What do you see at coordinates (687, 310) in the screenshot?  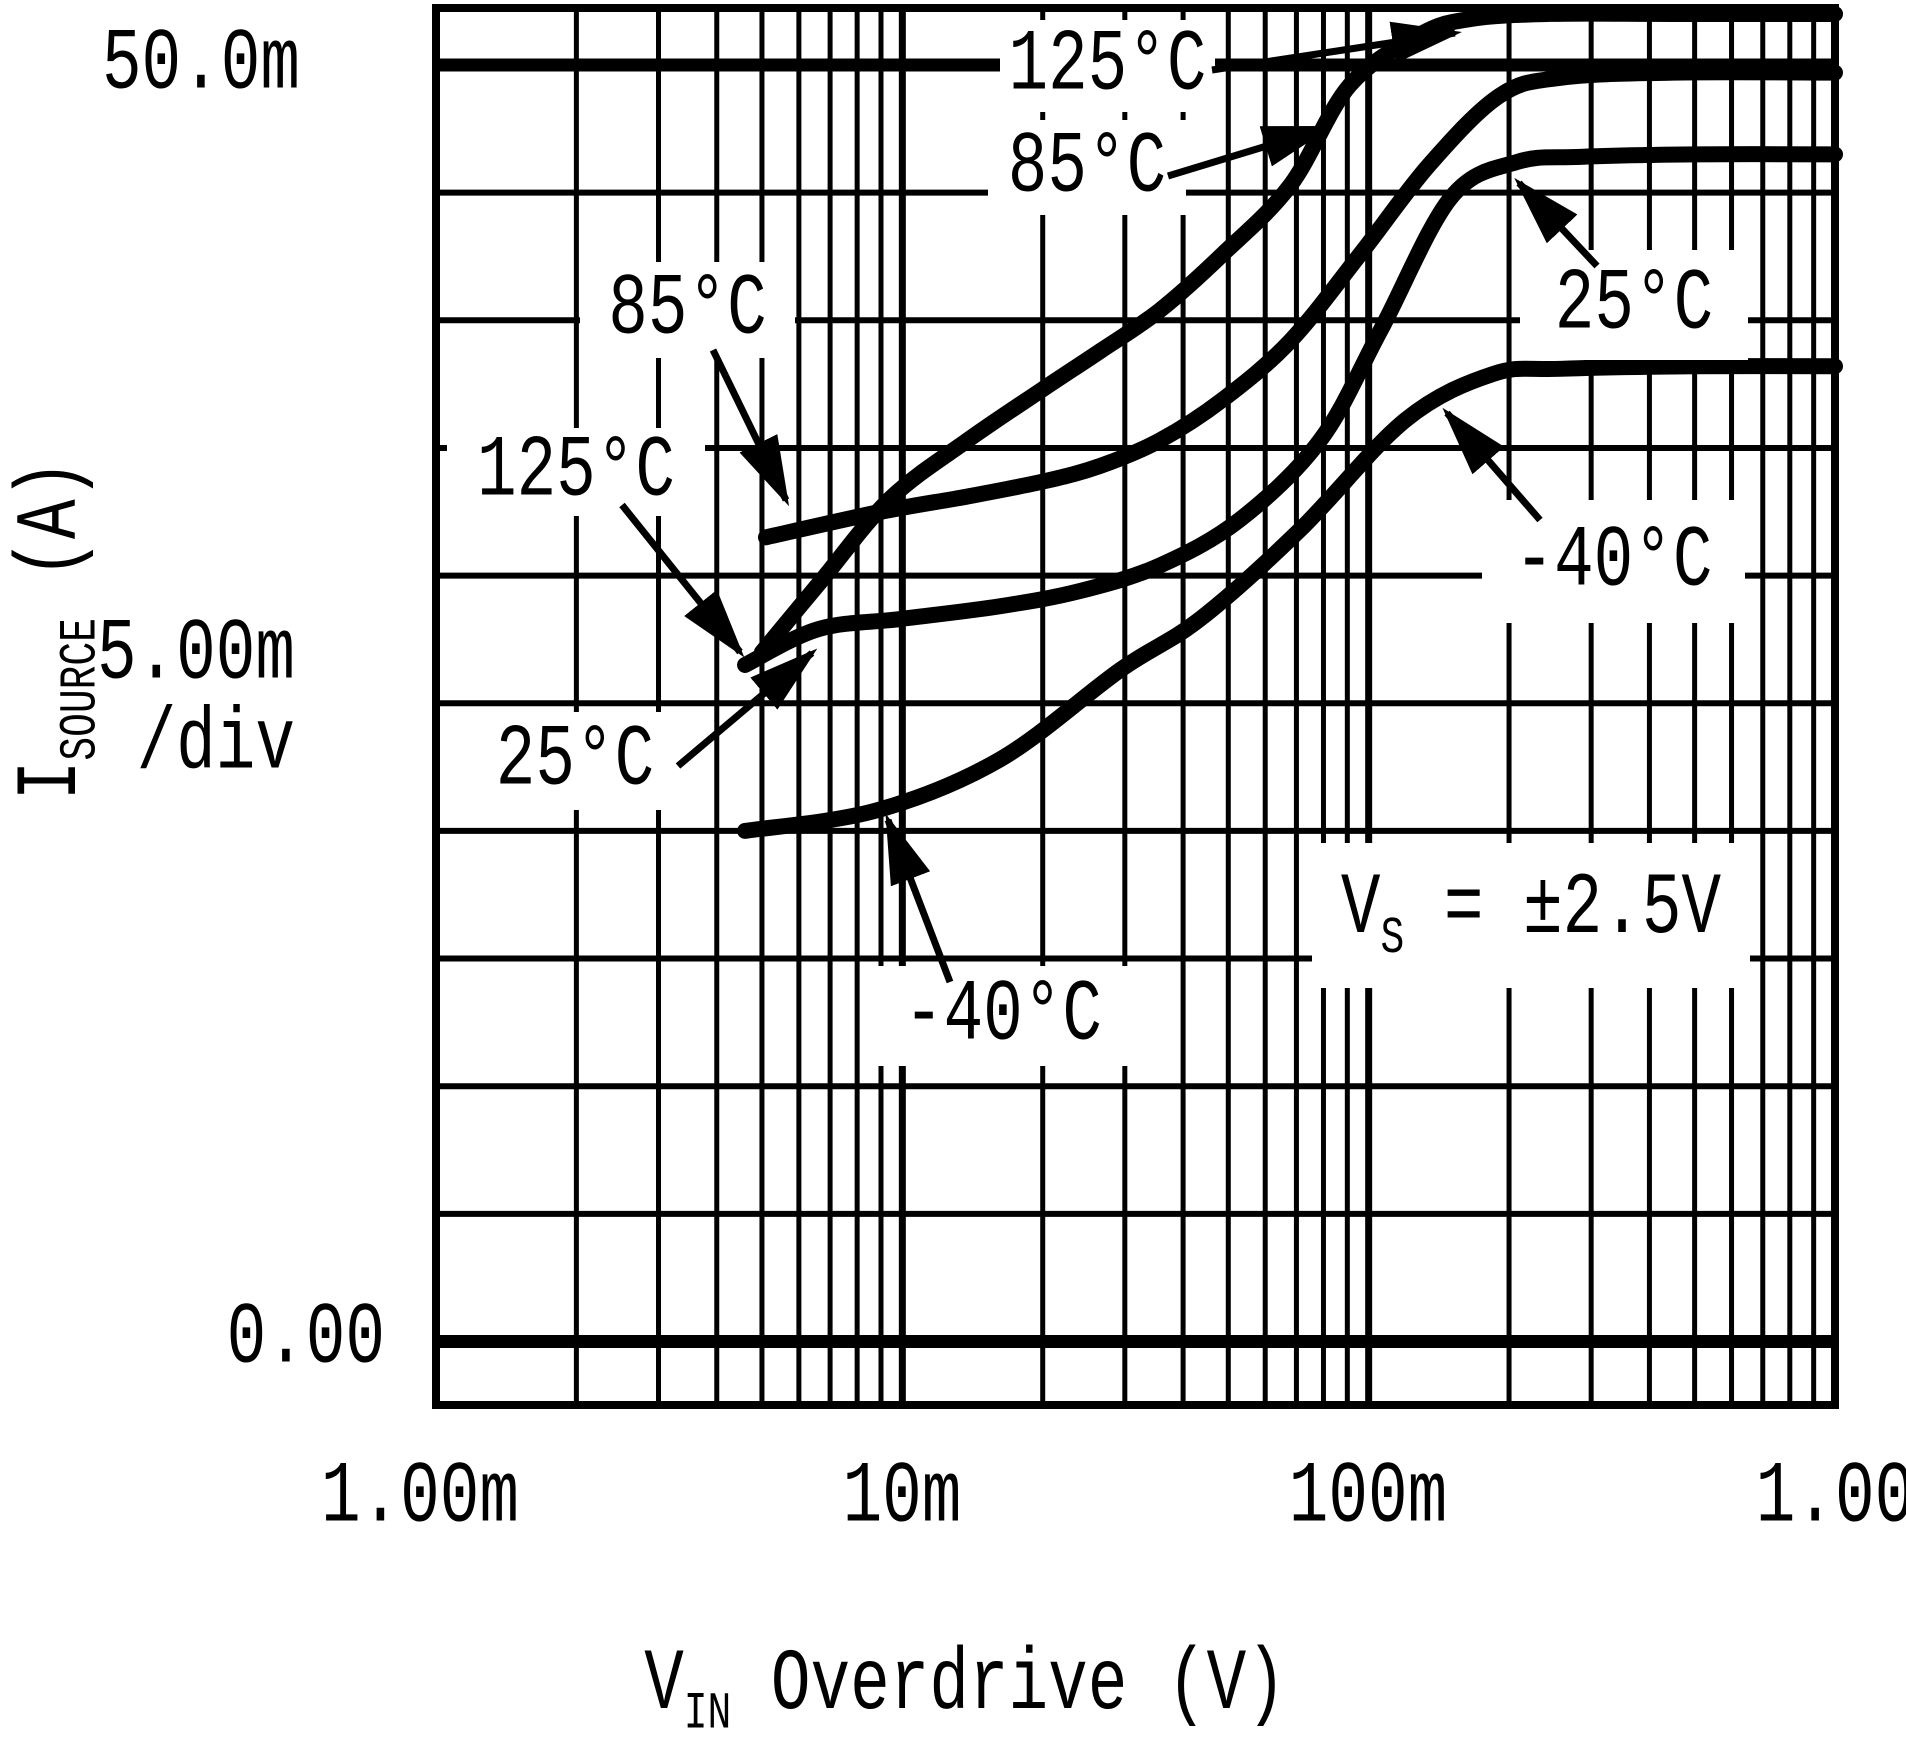 I see `curve-label-85c-left: 85°C` at bounding box center [687, 310].